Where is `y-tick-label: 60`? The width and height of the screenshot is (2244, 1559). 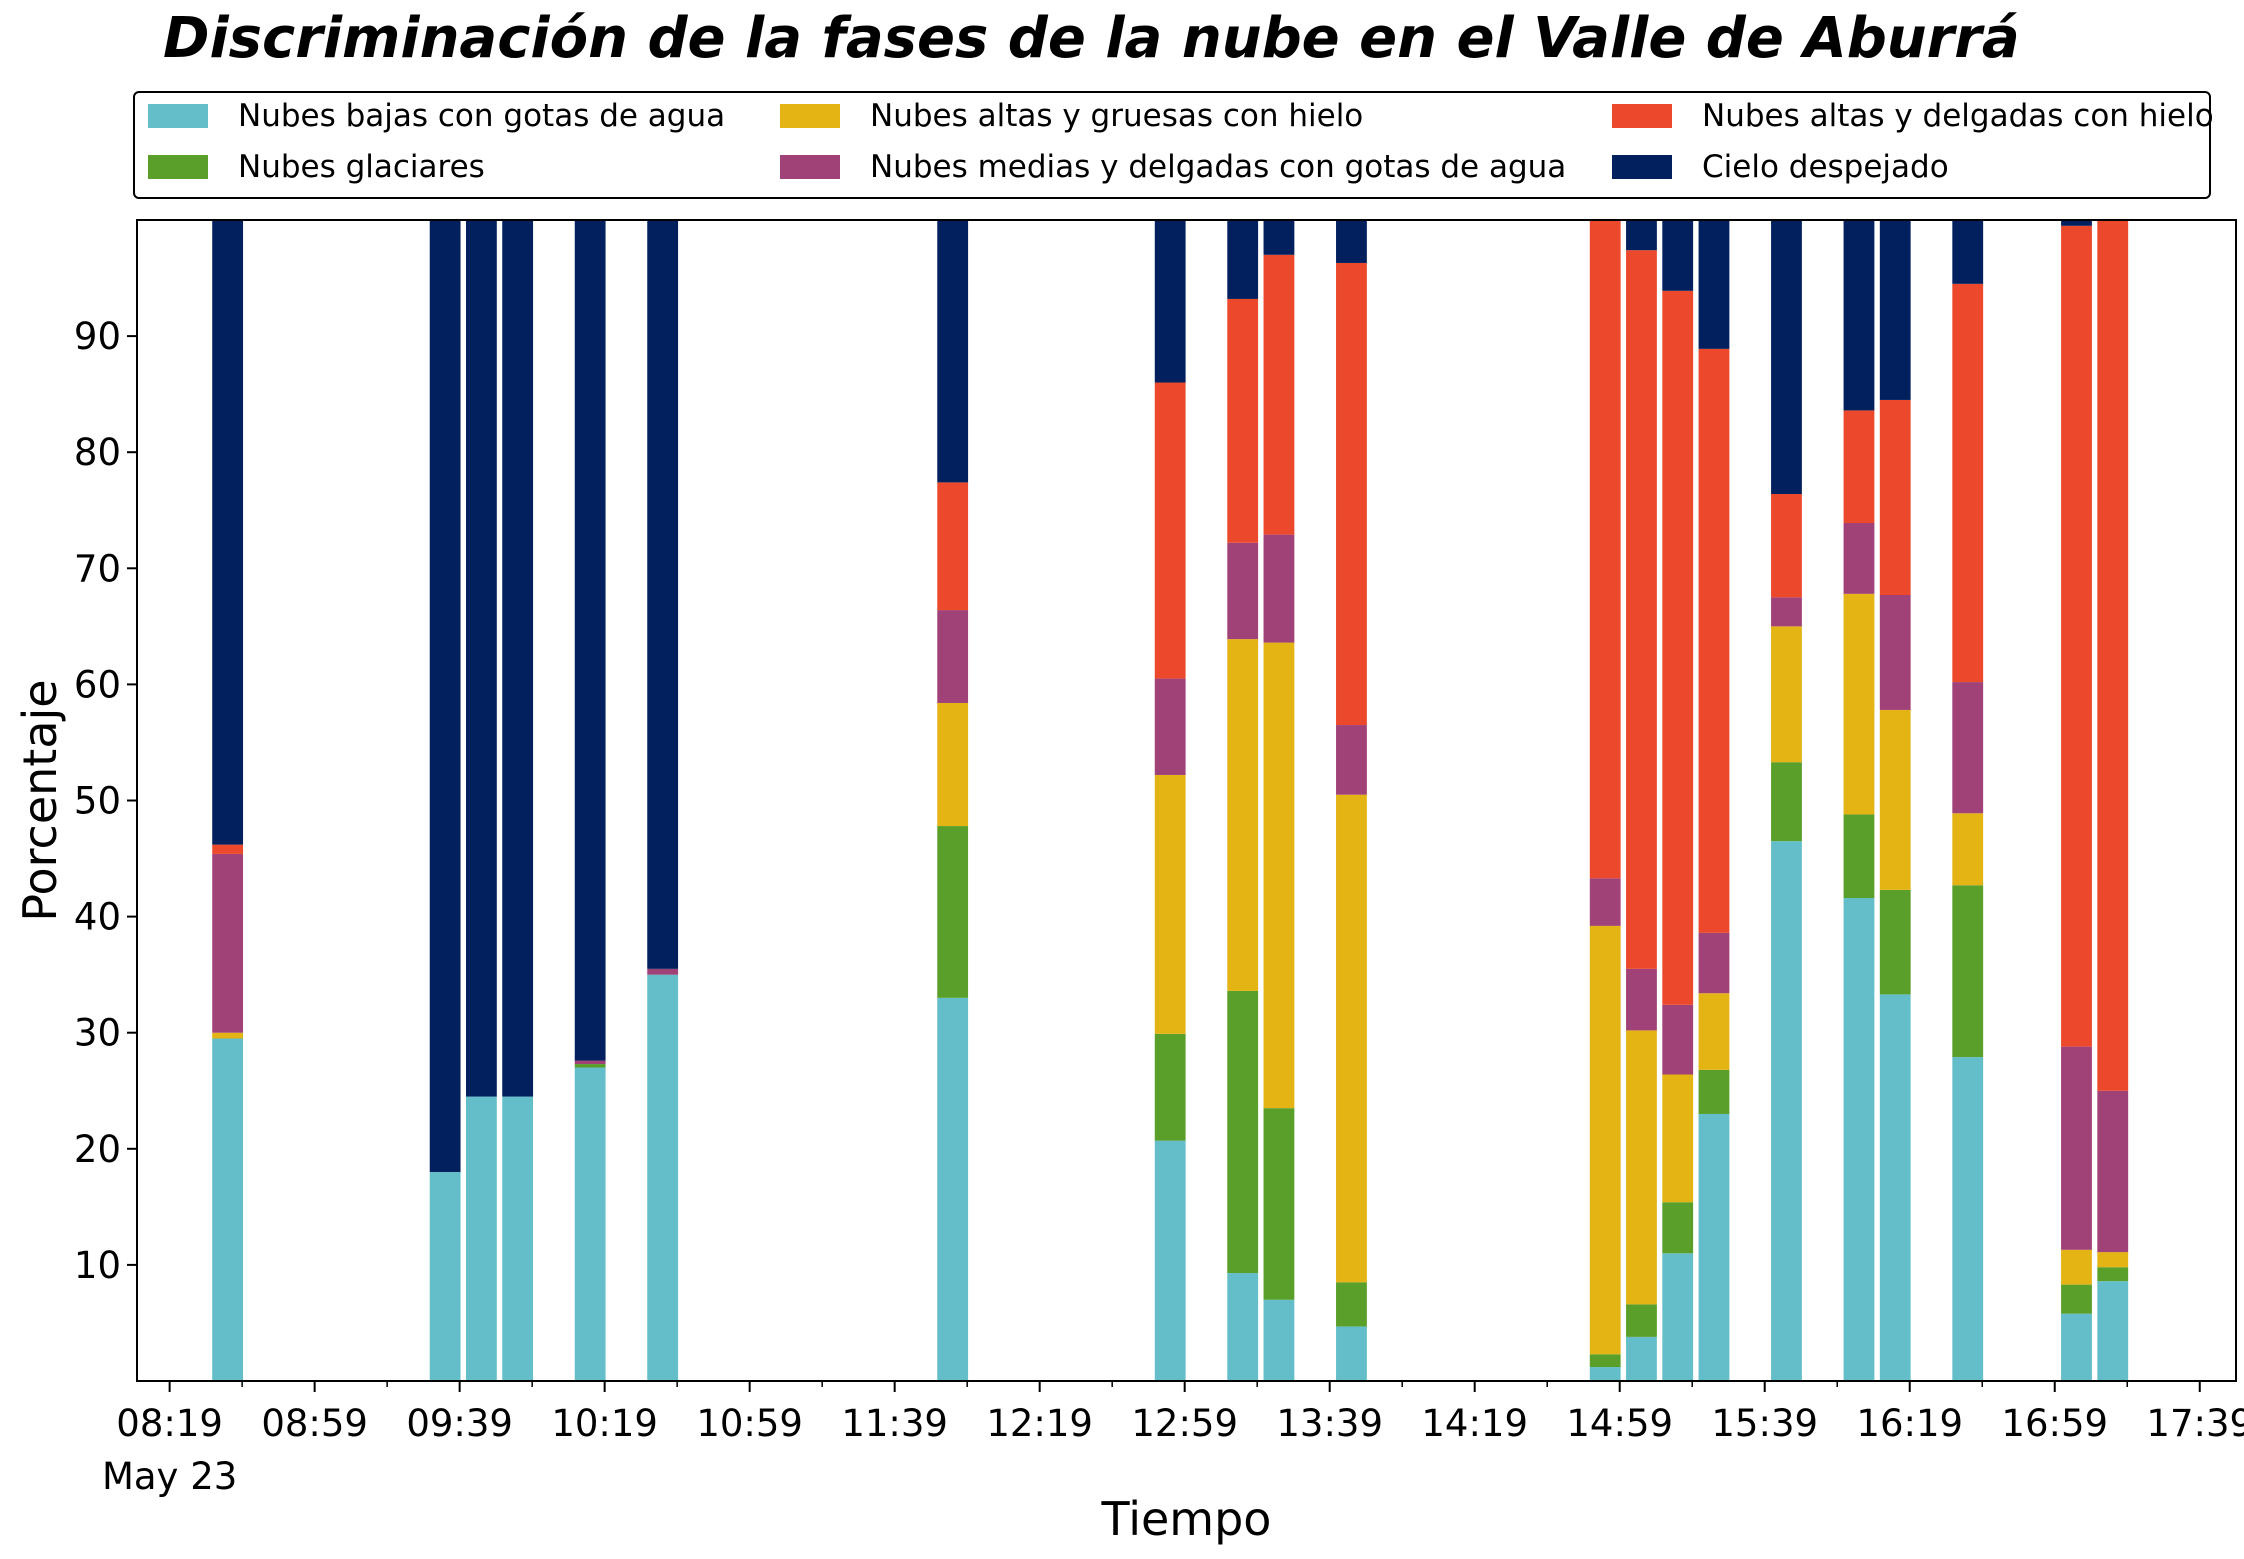
y-tick-label: 60 is located at coordinates (97, 684).